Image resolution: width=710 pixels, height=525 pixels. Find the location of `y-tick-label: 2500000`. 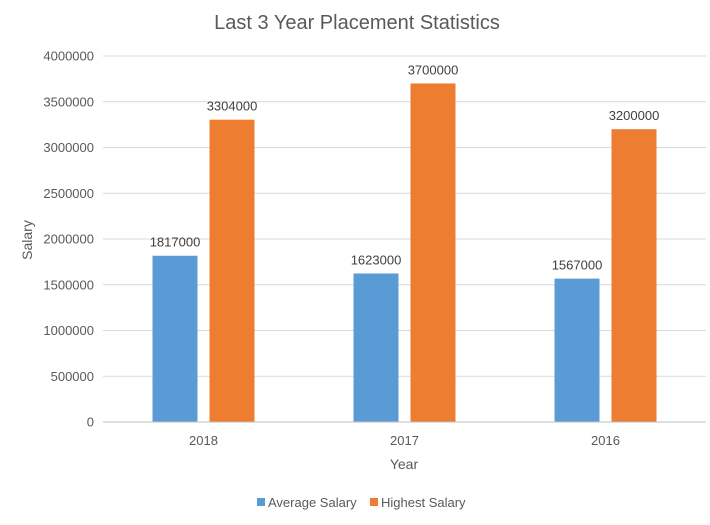

y-tick-label: 2500000 is located at coordinates (68, 193).